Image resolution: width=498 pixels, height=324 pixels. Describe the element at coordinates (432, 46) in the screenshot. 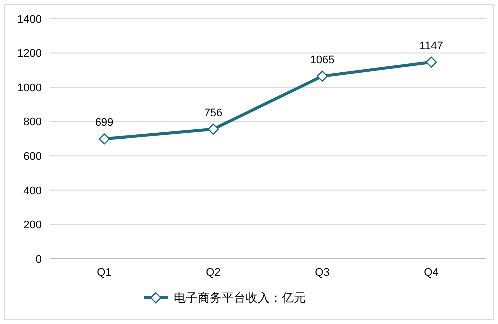

I see `data-label: 1147` at that location.